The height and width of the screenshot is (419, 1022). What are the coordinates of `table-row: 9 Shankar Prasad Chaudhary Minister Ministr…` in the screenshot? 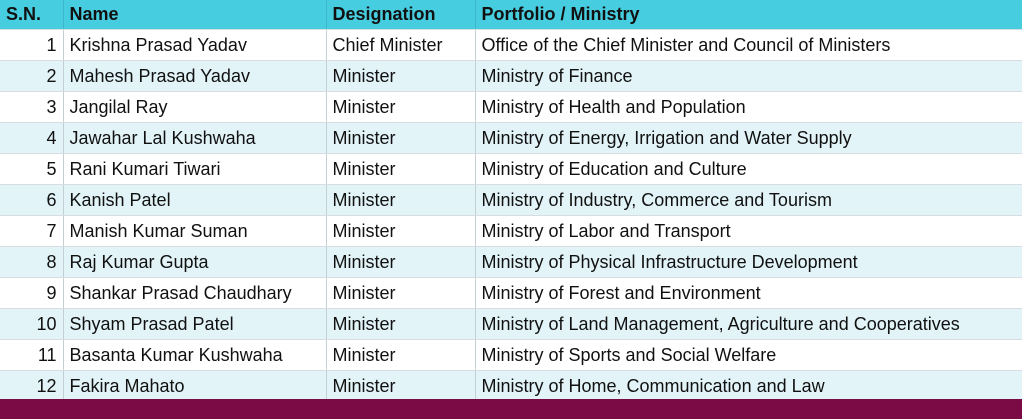 It's located at (511, 293).